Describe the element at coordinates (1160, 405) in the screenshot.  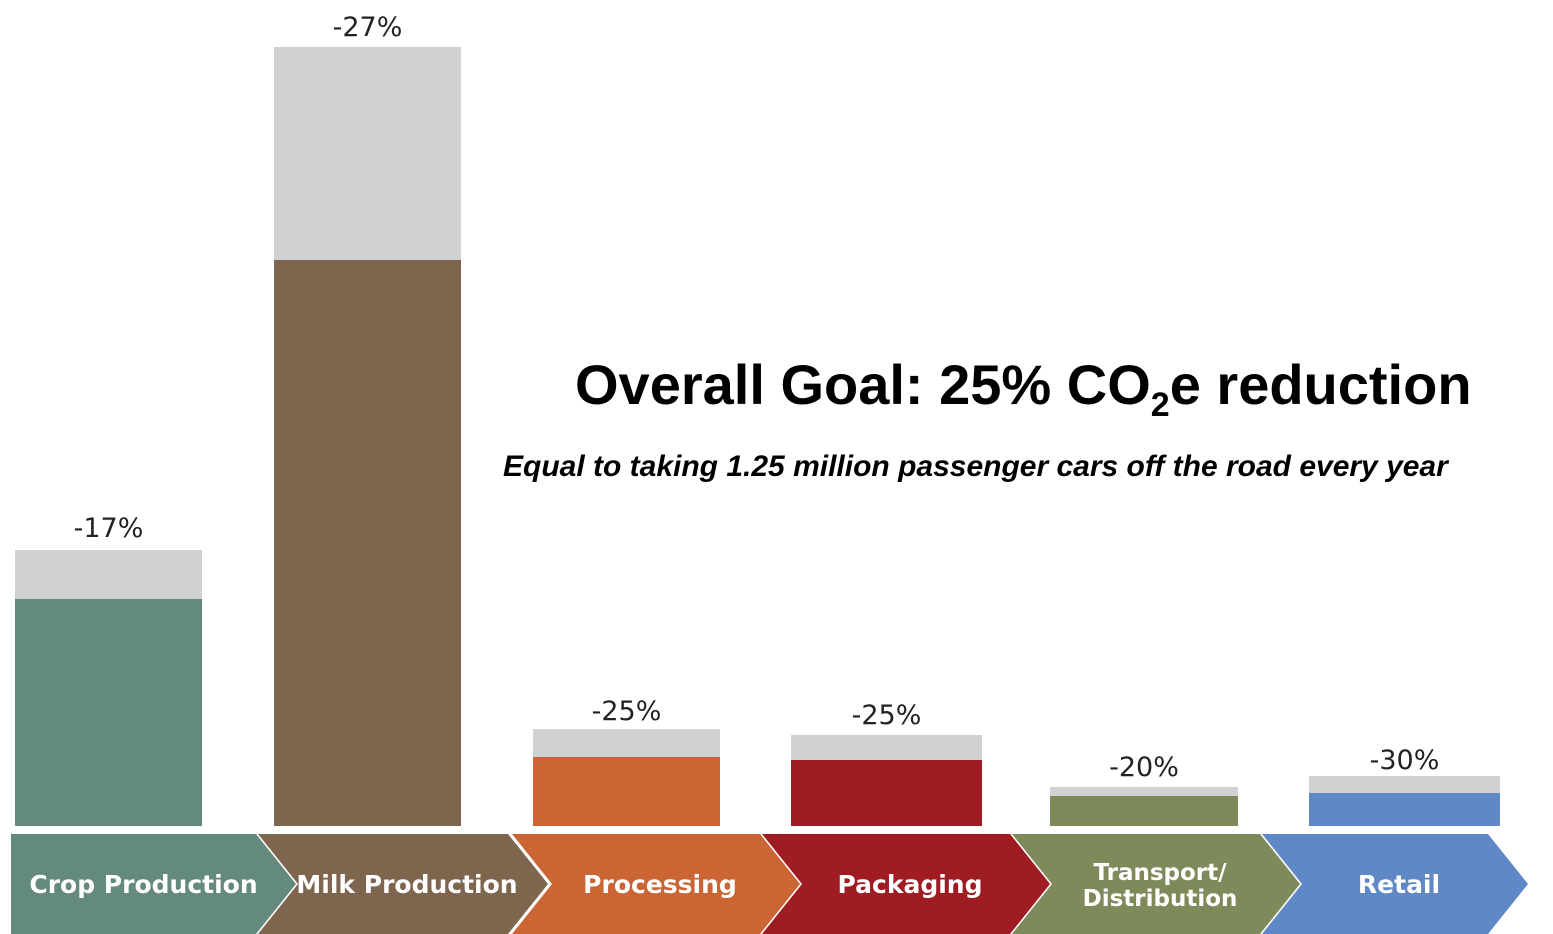
I see `goal-title-subscript: 2` at that location.